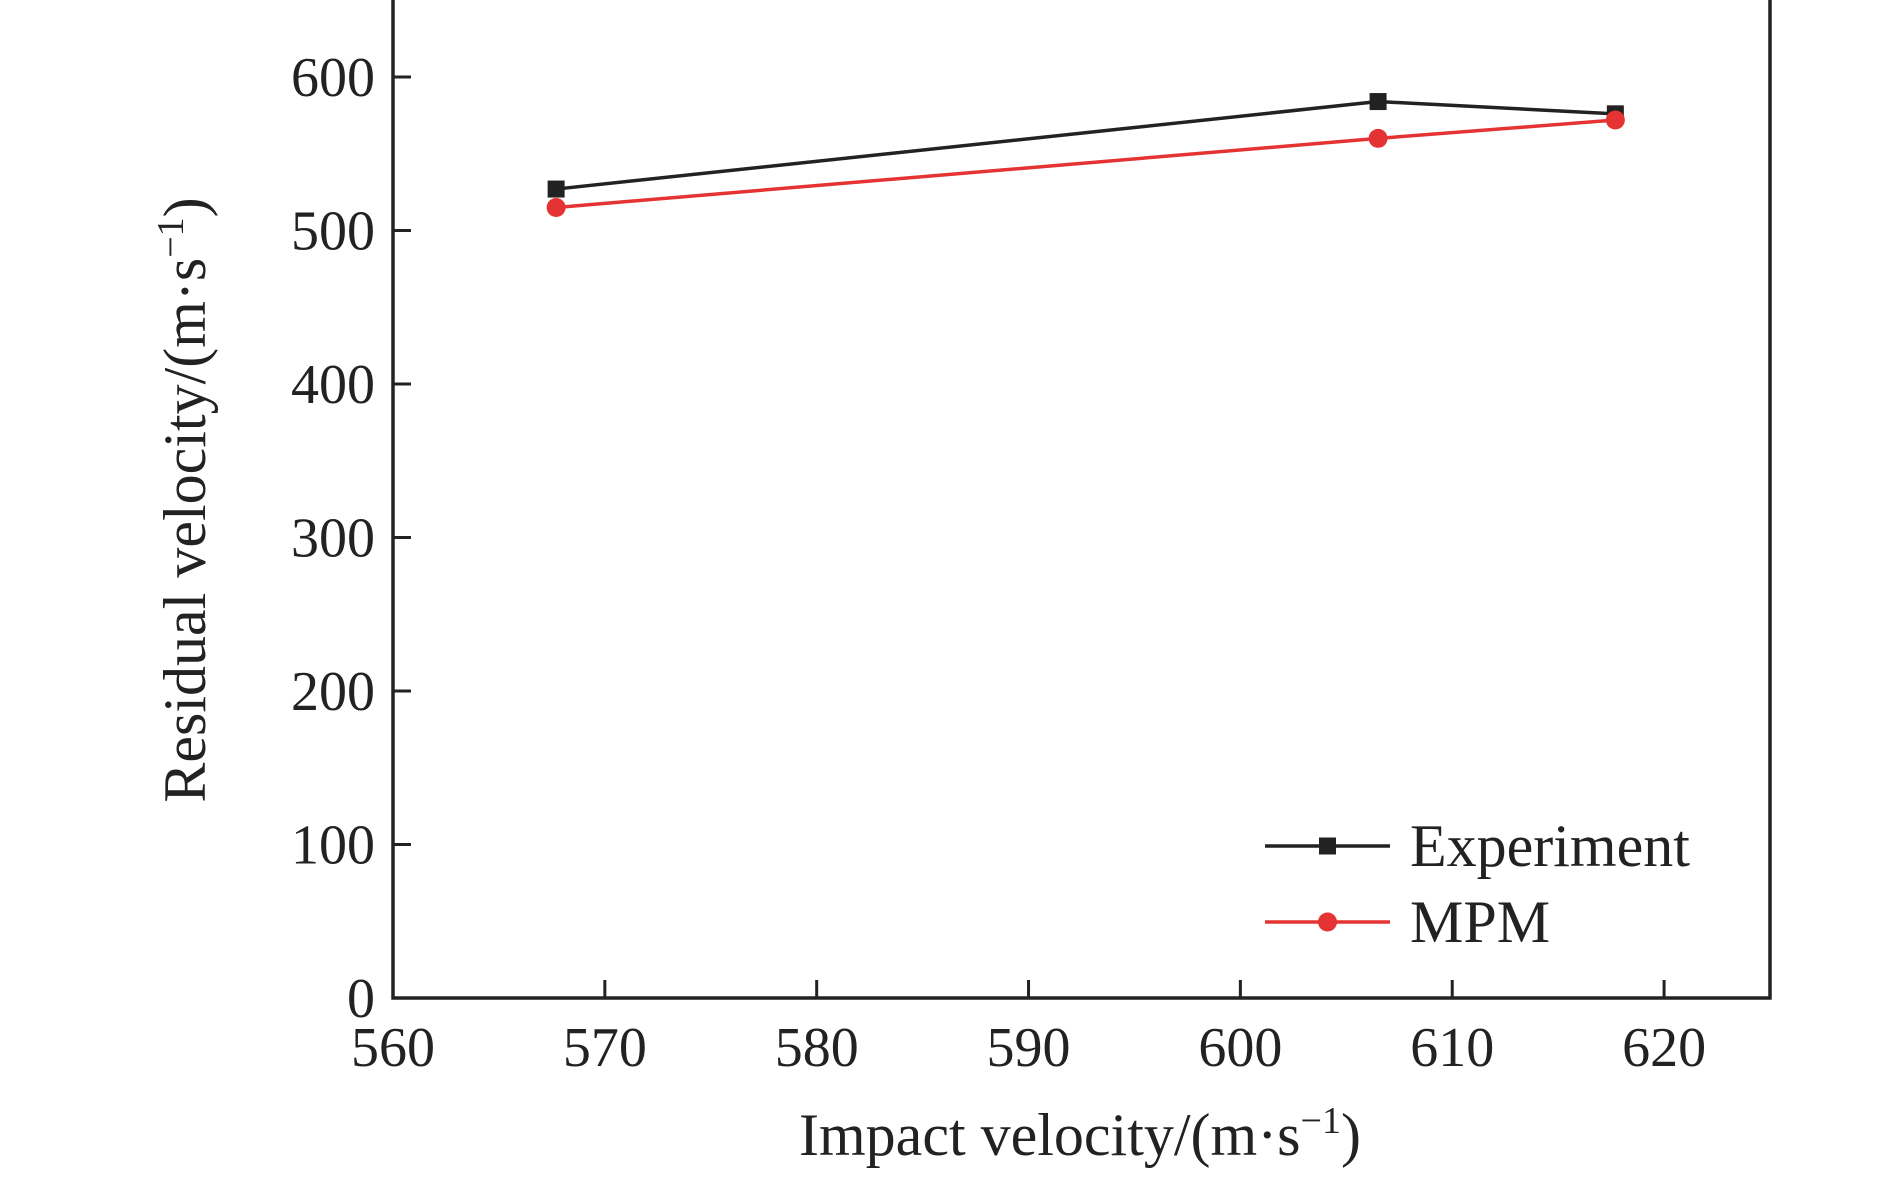  What do you see at coordinates (1050, 1135) in the screenshot?
I see `x-axis-label-text: Impact velocity/(m·s` at bounding box center [1050, 1135].